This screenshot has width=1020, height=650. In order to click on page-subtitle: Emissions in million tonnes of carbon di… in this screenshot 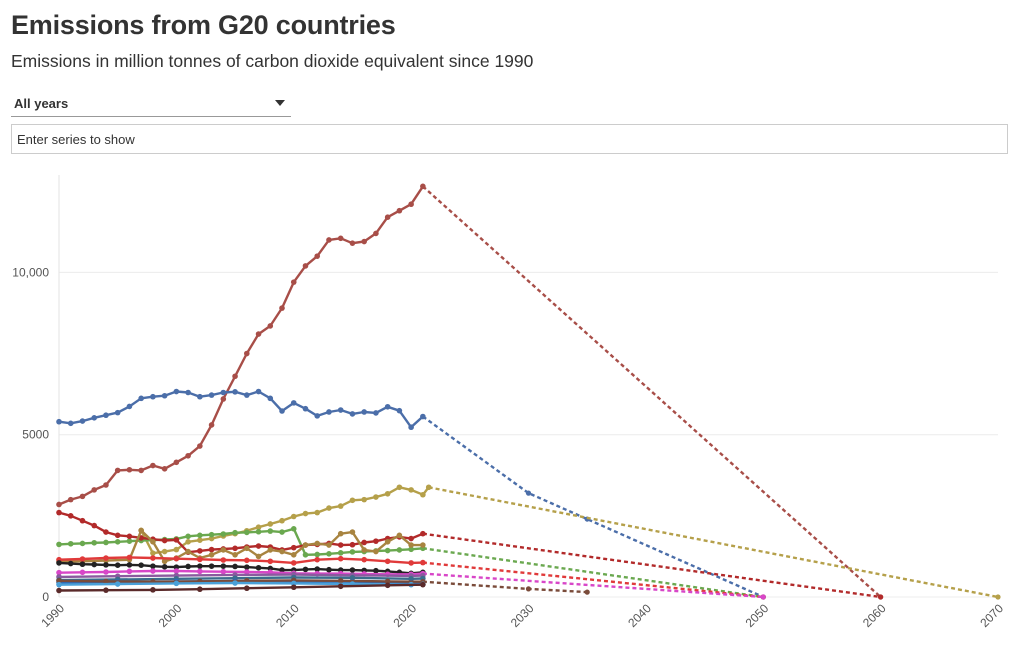, I will do `click(272, 61)`.